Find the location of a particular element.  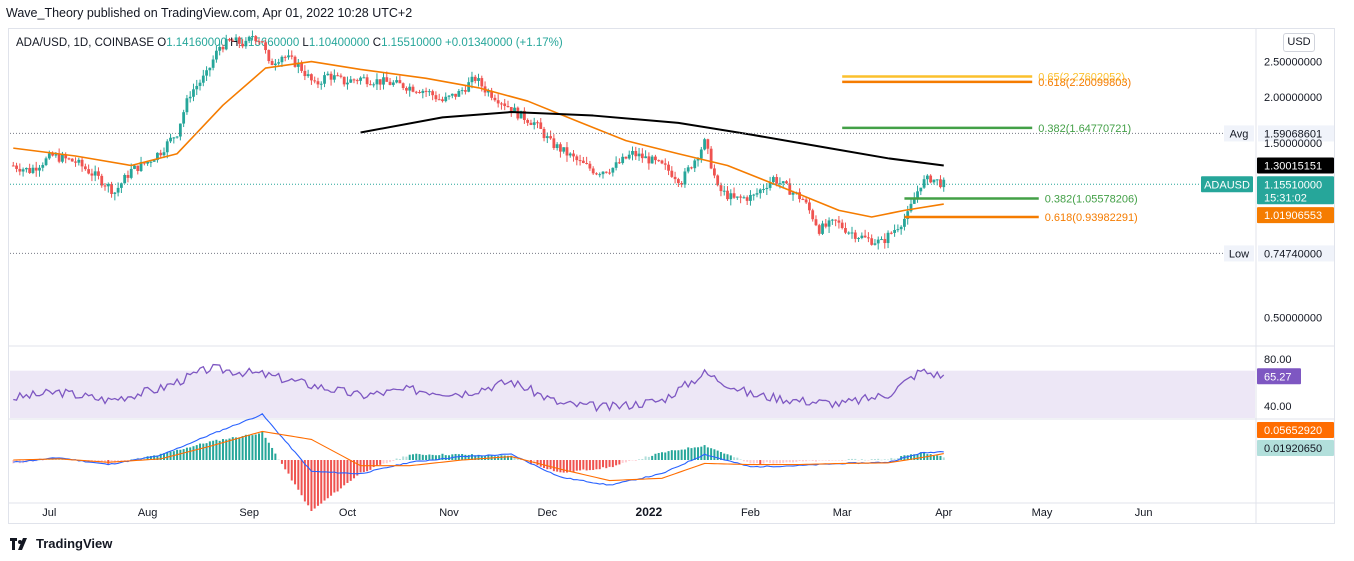

badge-current-bg is located at coordinates (1295, 190).